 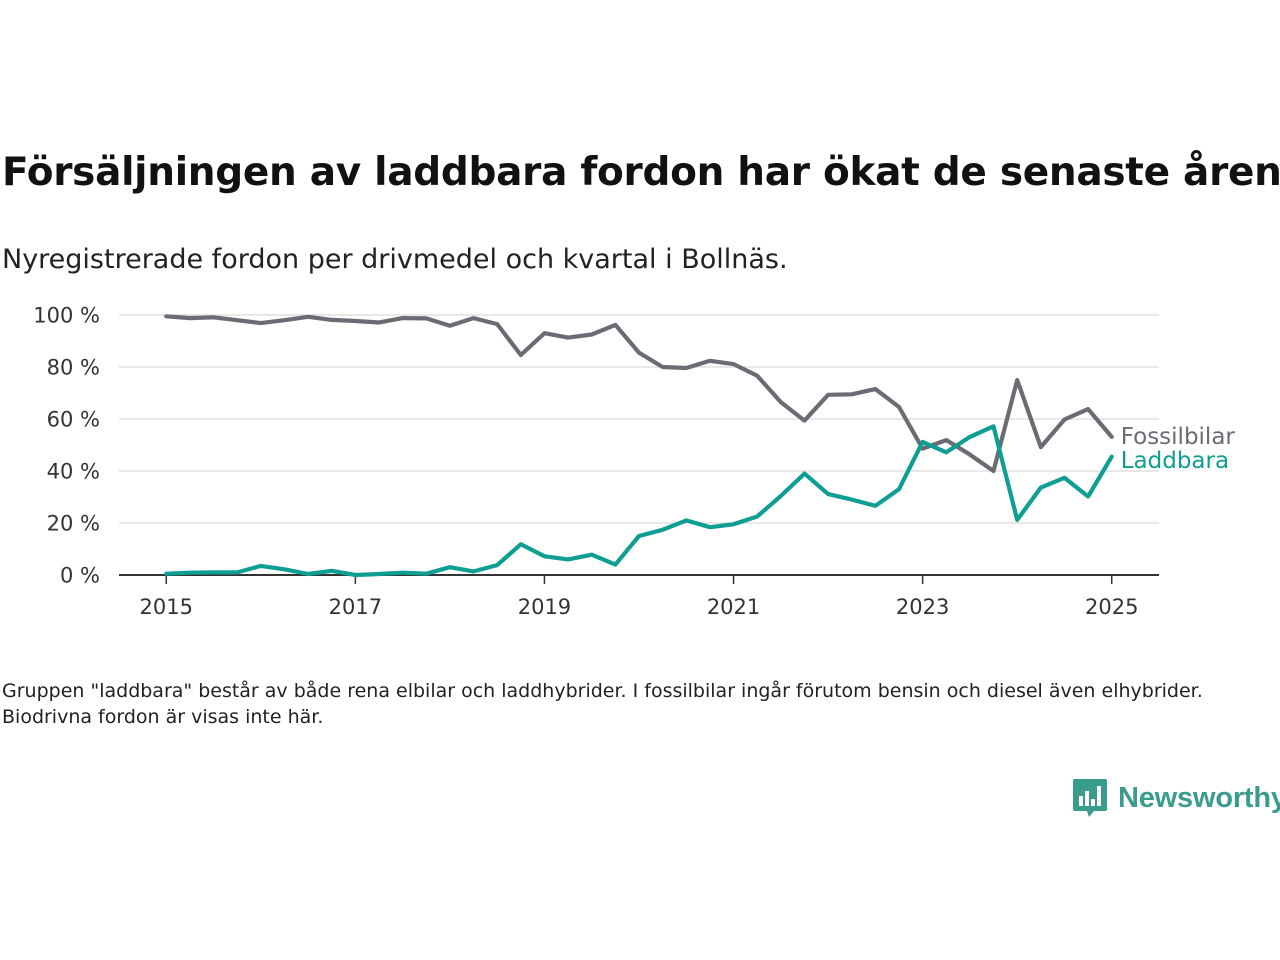 I want to click on y-tick-label: 20 %, so click(x=73, y=524).